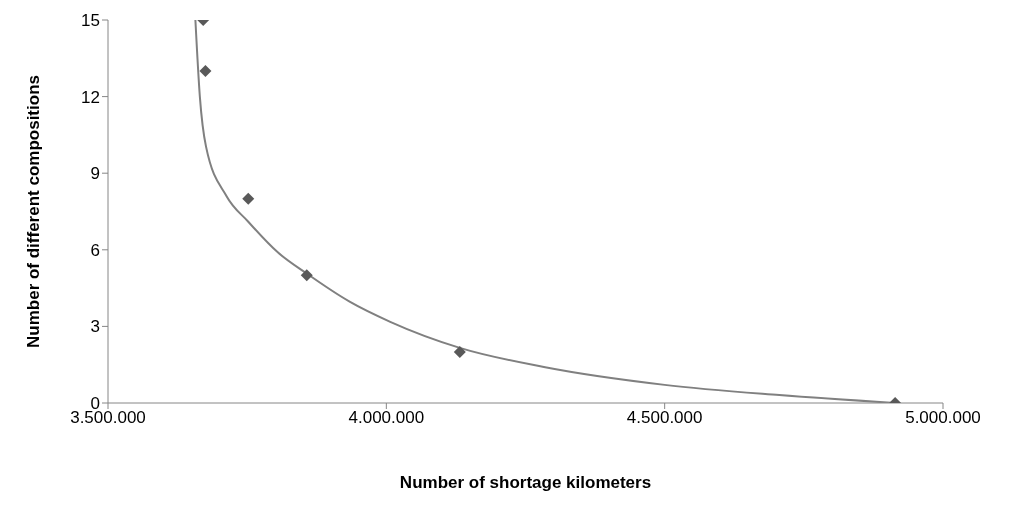 Image resolution: width=1014 pixels, height=513 pixels. Describe the element at coordinates (90, 21) in the screenshot. I see `y-tick-label: 15` at that location.